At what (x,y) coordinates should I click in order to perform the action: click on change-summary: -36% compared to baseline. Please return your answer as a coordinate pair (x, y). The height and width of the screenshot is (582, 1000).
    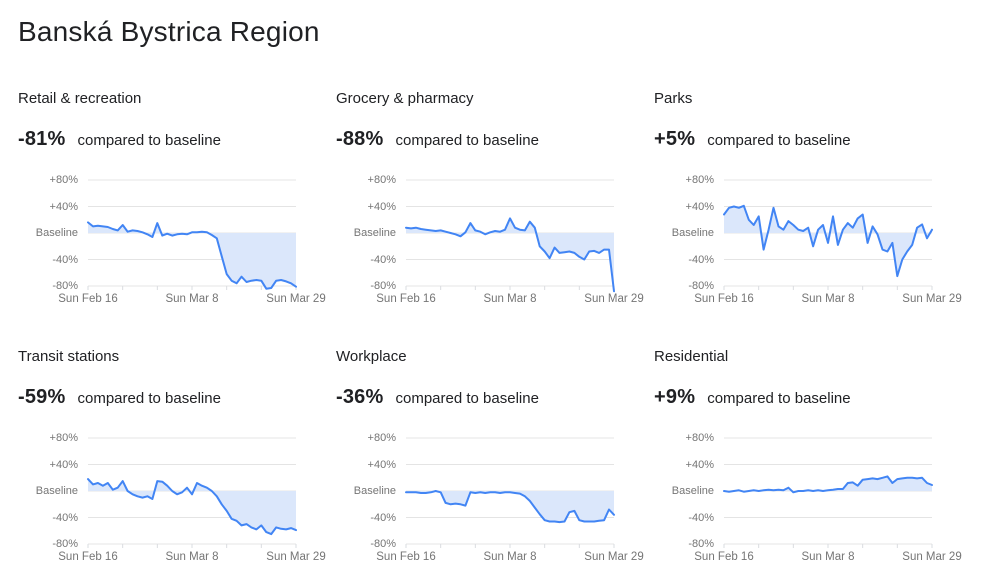
    Looking at the image, I should click on (482, 397).